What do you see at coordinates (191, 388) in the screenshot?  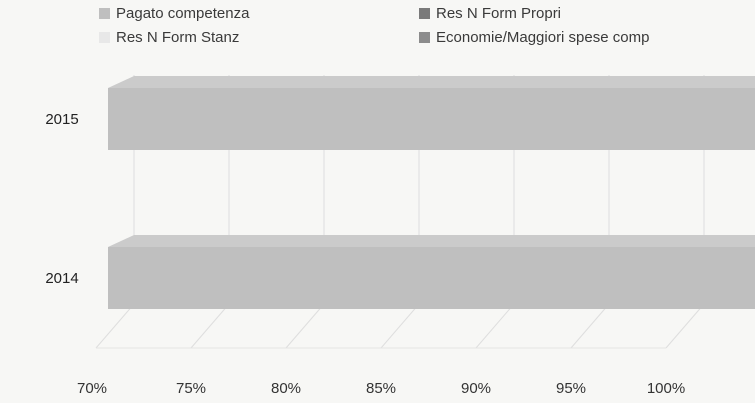 I see `x-tick-label: 75%` at bounding box center [191, 388].